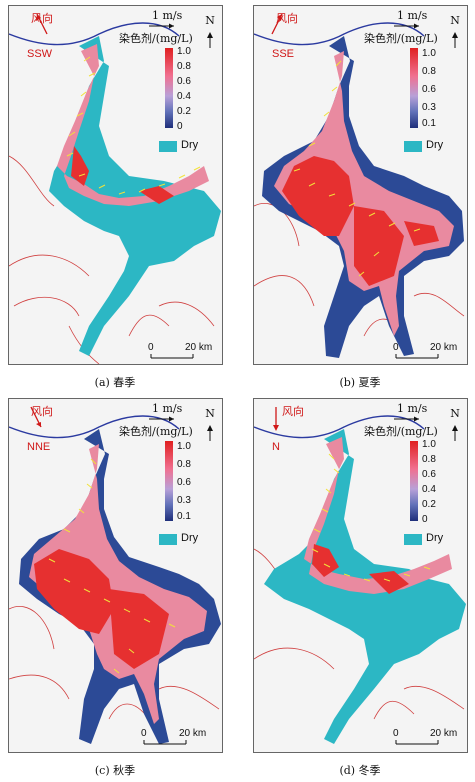 The image size is (475, 782). What do you see at coordinates (39, 447) in the screenshot?
I see `wind-direction: NNE` at bounding box center [39, 447].